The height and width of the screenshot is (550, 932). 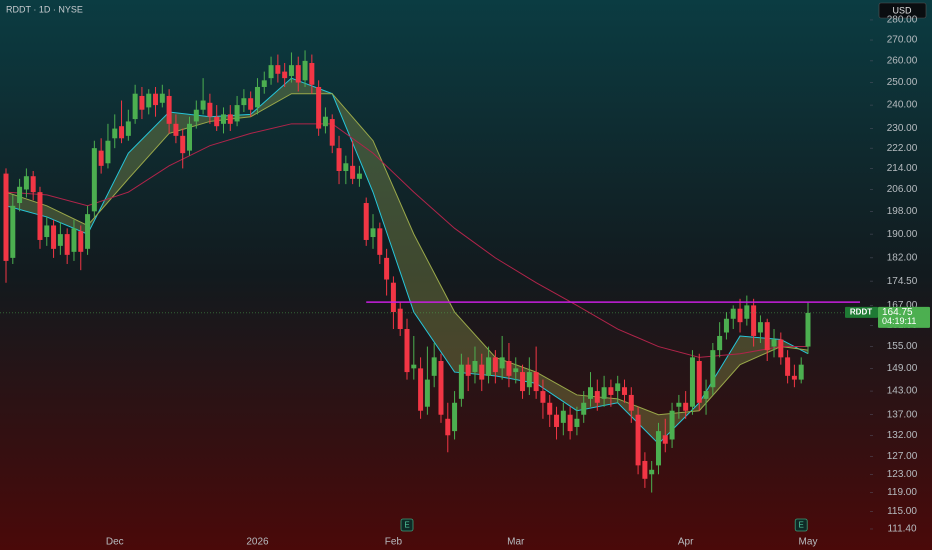 I want to click on y-tick-label: 240.00, so click(x=902, y=105).